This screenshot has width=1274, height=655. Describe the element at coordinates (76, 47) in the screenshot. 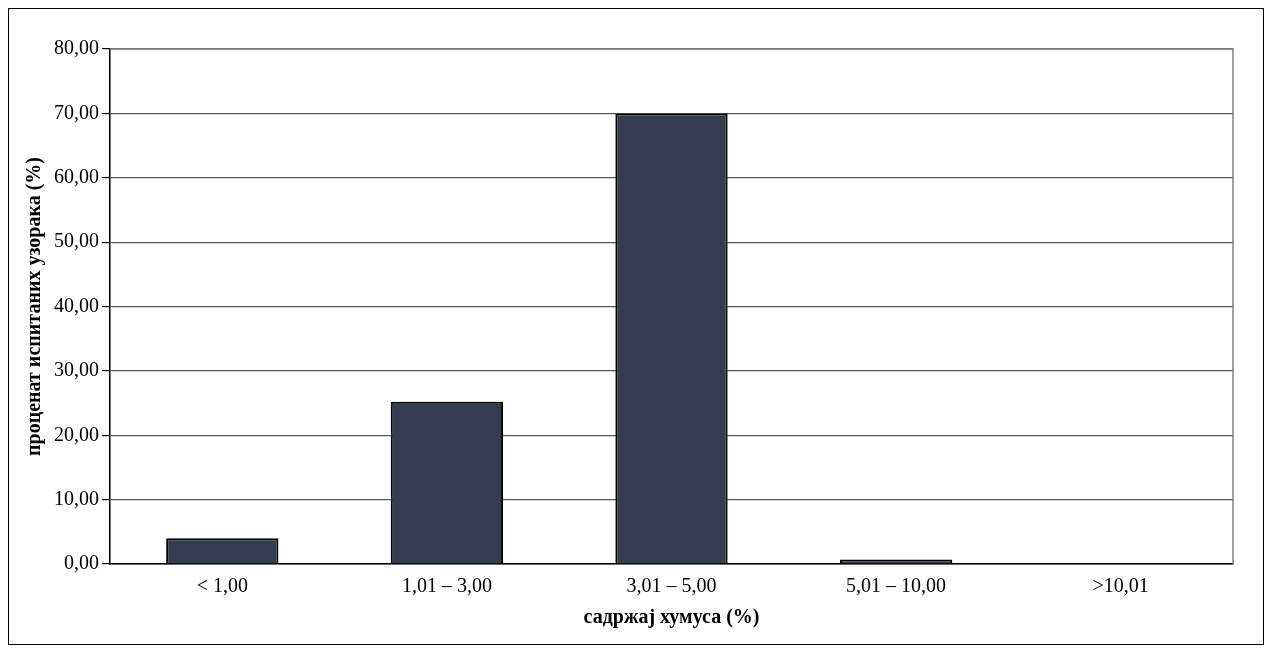

I see `y-tick-label: 80,00` at that location.